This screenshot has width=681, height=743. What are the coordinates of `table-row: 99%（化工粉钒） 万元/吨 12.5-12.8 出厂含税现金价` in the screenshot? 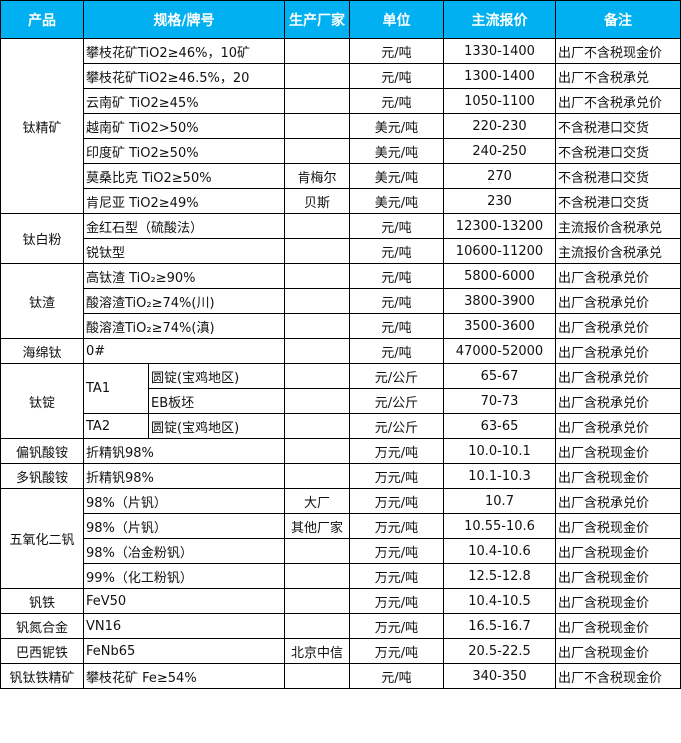 It's located at (341, 576).